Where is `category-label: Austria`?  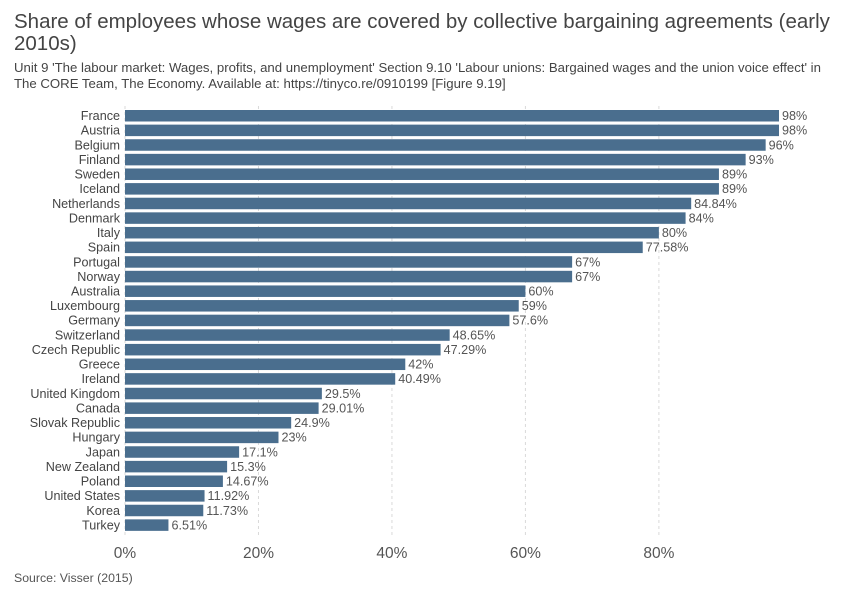 category-label: Austria is located at coordinates (100, 131).